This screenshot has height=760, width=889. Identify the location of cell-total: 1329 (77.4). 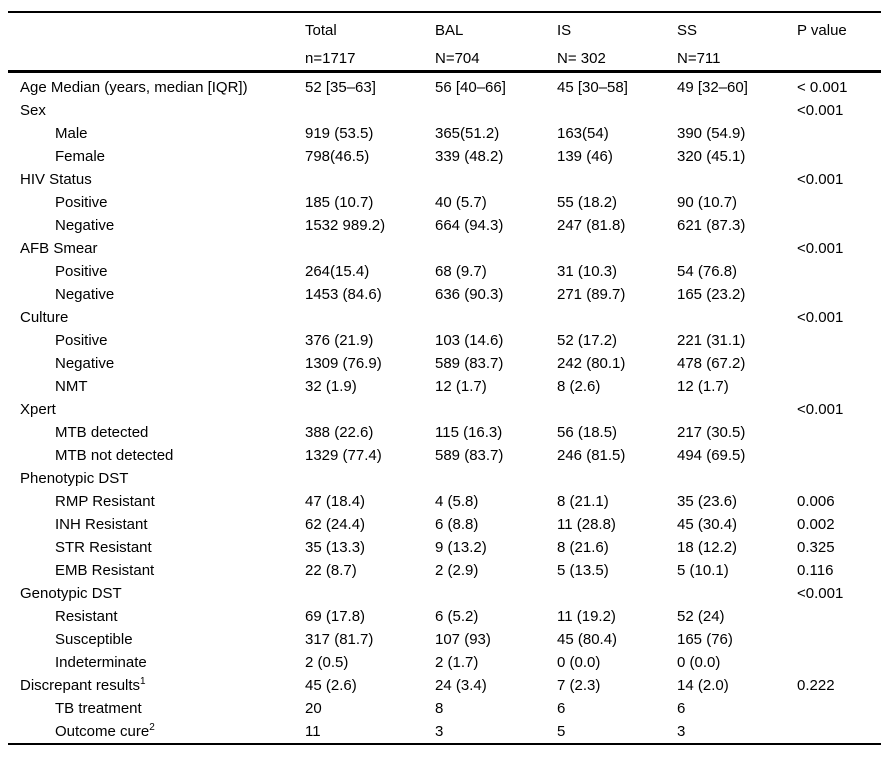
(343, 455).